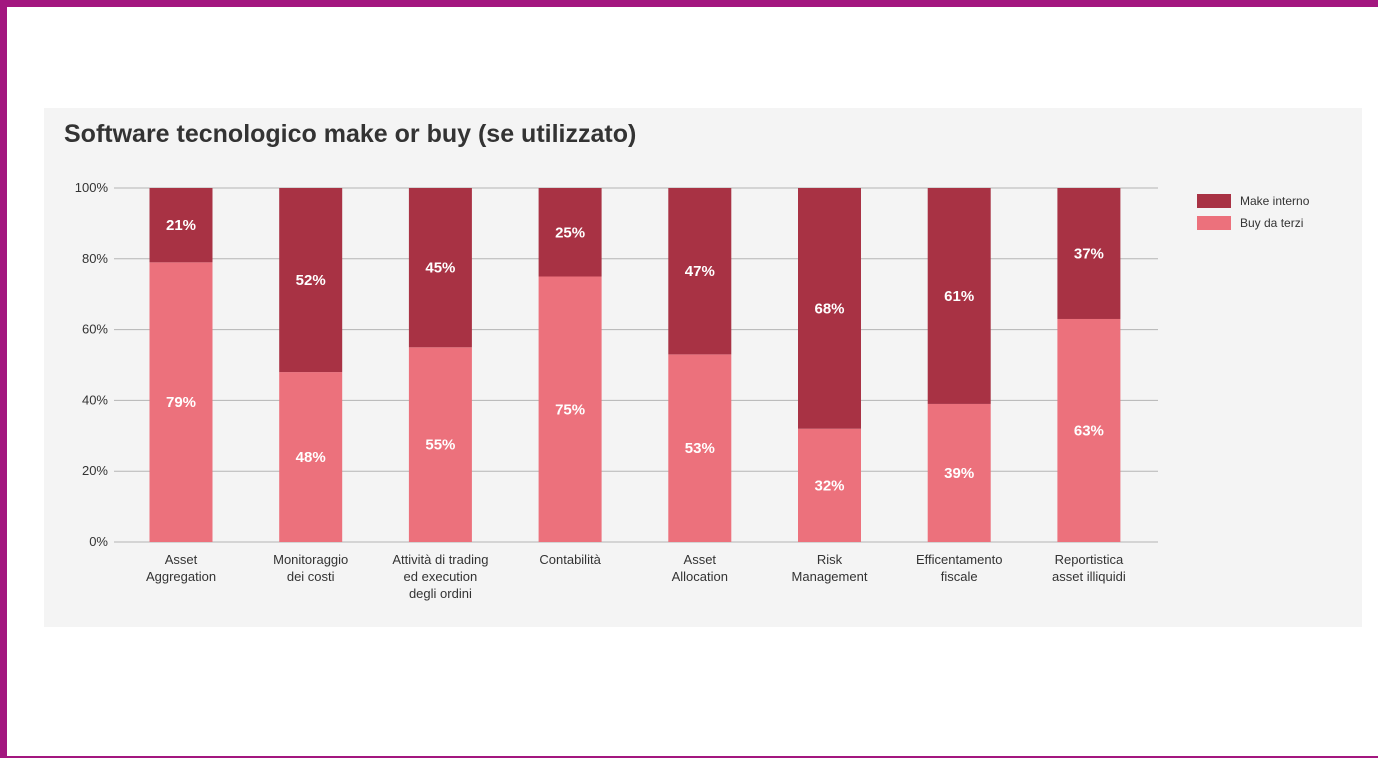 The height and width of the screenshot is (758, 1378). I want to click on data-label: 61%, so click(959, 296).